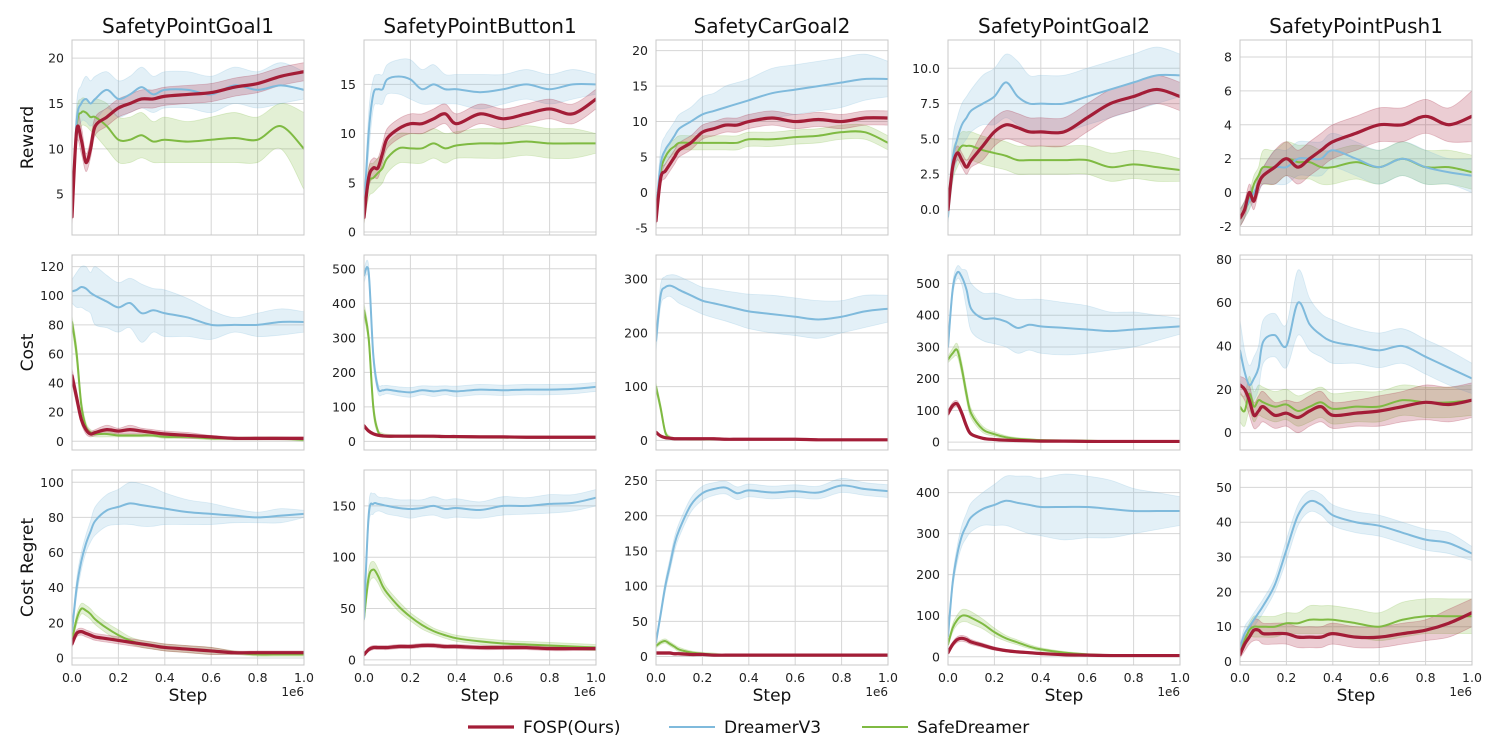 The image size is (1500, 755). I want to click on ytick-label: 60, so click(56, 552).